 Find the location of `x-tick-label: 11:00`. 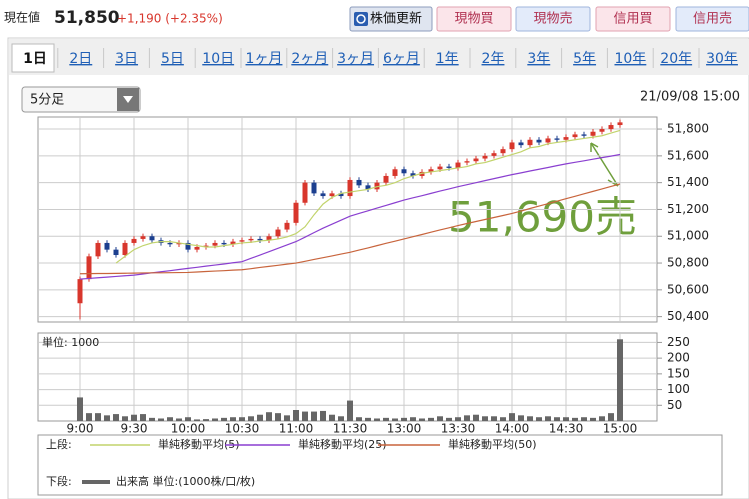

x-tick-label: 11:00 is located at coordinates (296, 429).